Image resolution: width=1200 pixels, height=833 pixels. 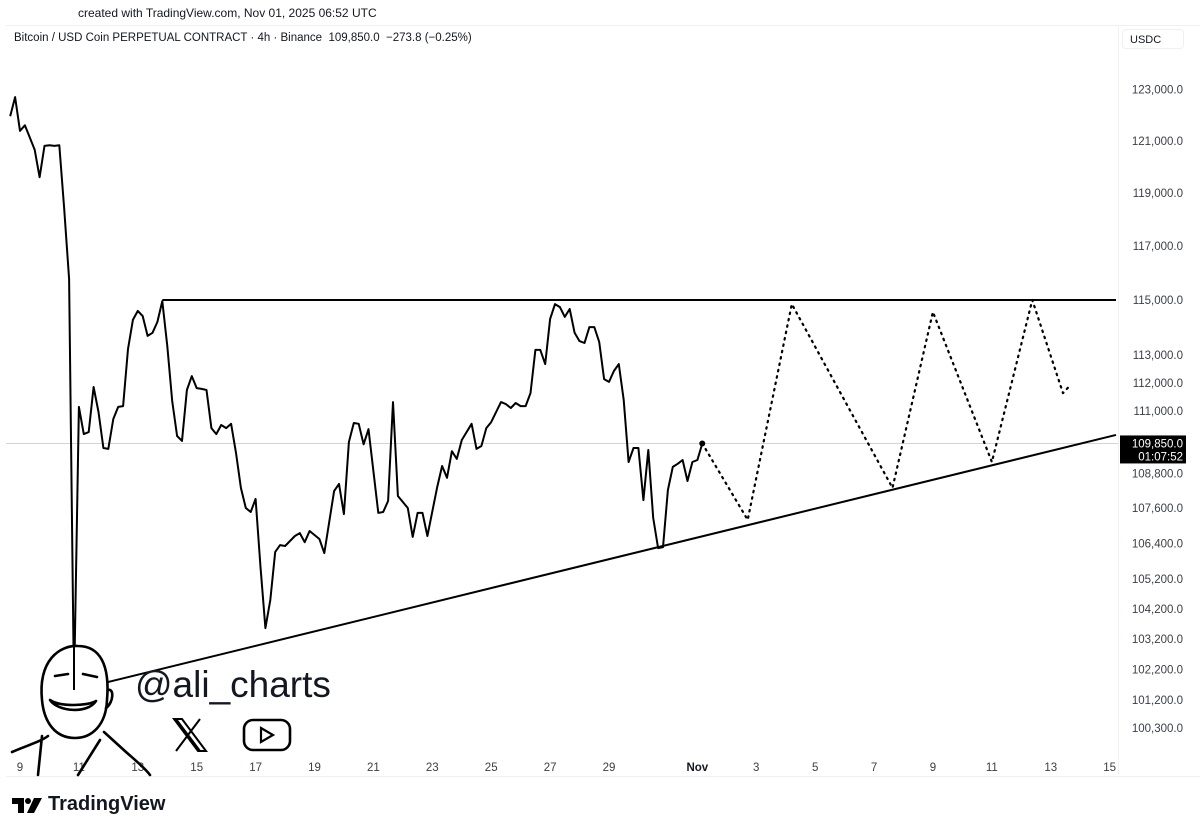 What do you see at coordinates (1157, 610) in the screenshot?
I see `price-tick-label: 104,200.0` at bounding box center [1157, 610].